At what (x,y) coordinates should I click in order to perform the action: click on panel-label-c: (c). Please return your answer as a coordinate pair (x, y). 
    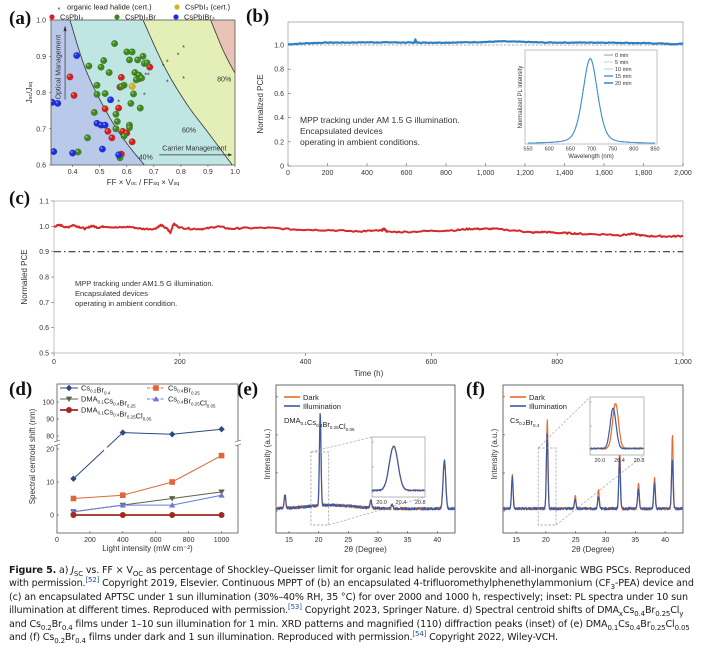
    Looking at the image, I should click on (19, 198).